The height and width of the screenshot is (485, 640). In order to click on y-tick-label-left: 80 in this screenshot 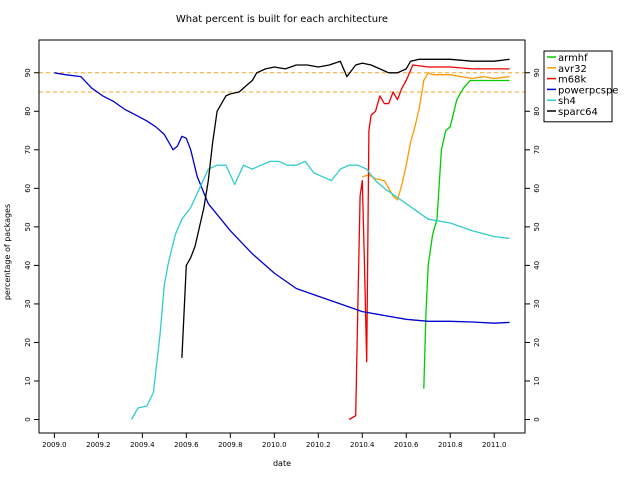, I will do `click(28, 111)`.